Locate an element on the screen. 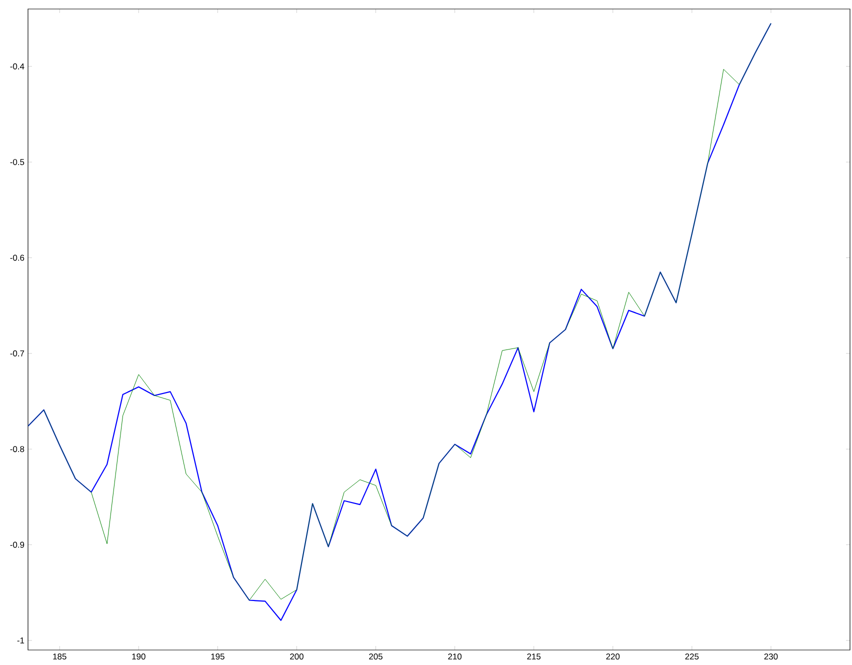 The image size is (852, 665). x-tick-label: 185 is located at coordinates (59, 657).